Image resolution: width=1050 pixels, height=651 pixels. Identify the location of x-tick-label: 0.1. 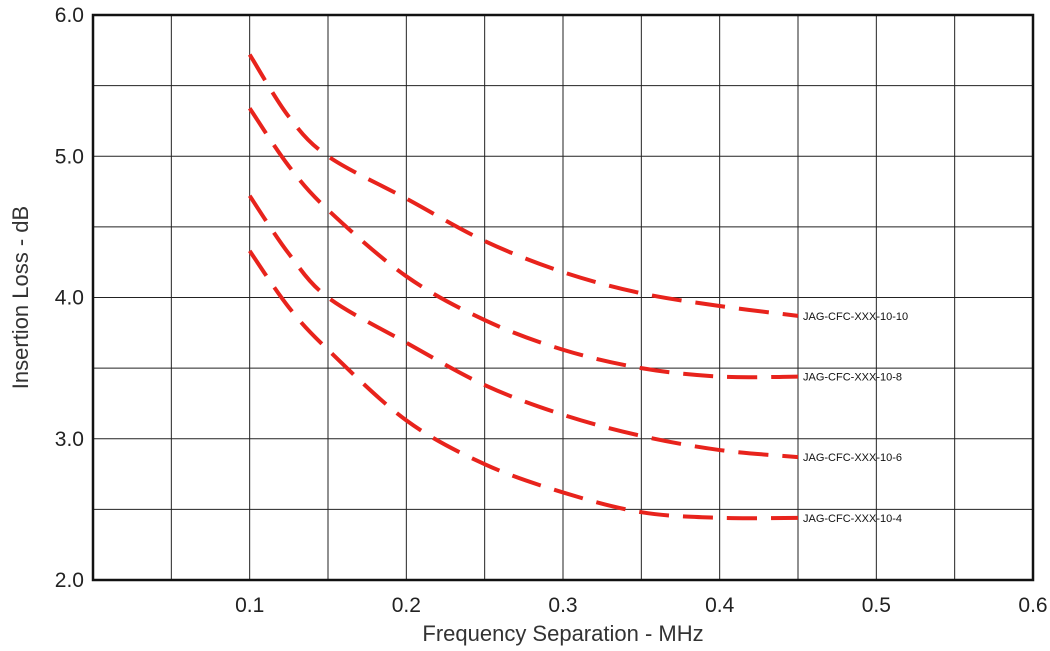
(249, 605).